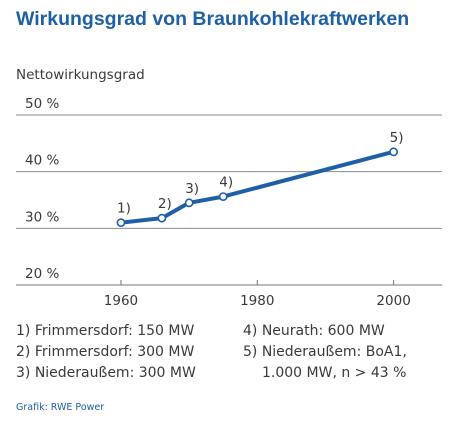  I want to click on x-tick-label-2000: 2000, so click(393, 301).